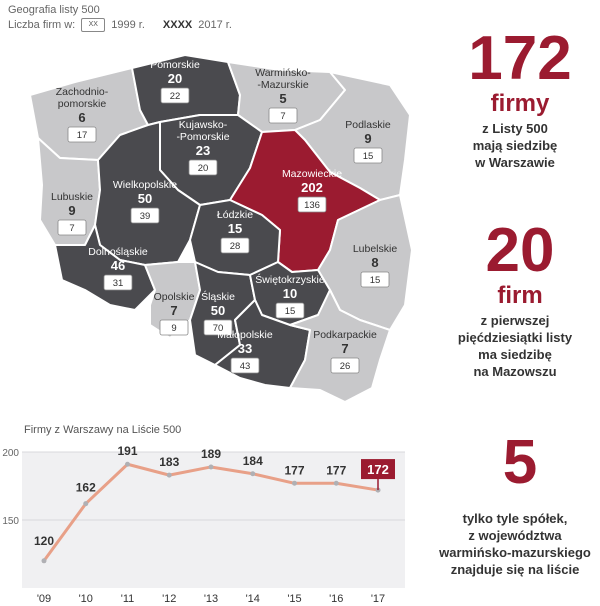 This screenshot has width=600, height=606. Describe the element at coordinates (218, 296) in the screenshot. I see `region-name-slaskie: Śląskie` at that location.